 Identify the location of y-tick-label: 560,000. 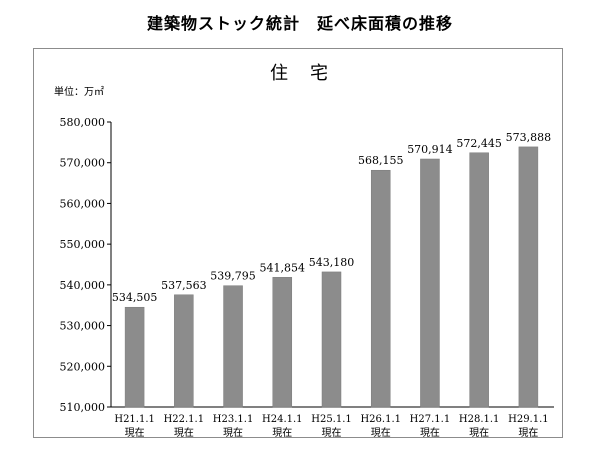
(83, 203).